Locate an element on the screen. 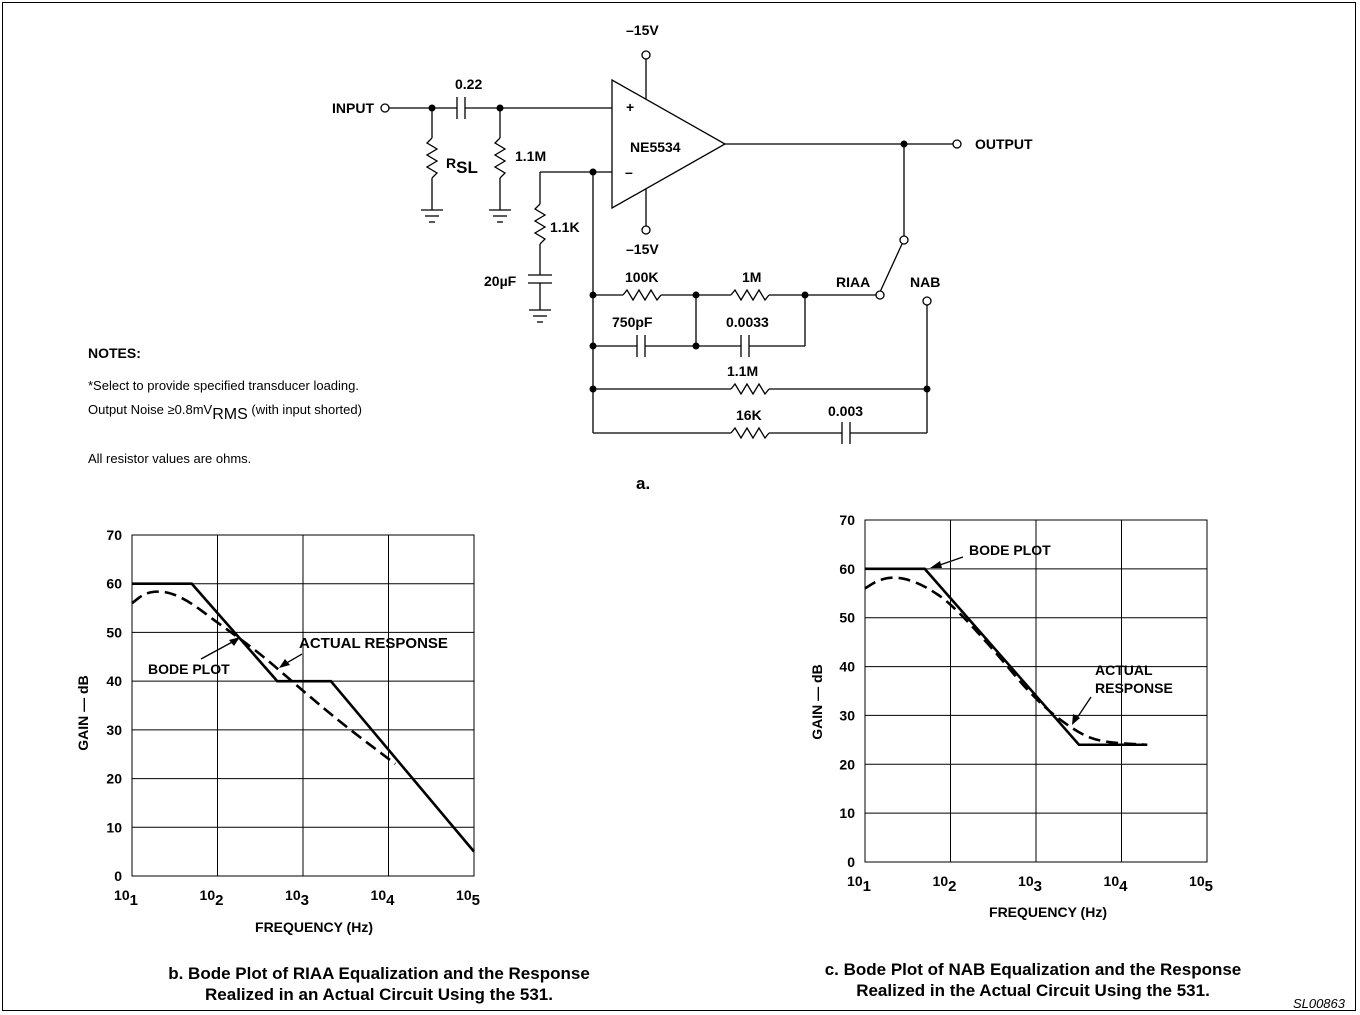 The image size is (1360, 1015). opamp-ne5534 is located at coordinates (669, 144).